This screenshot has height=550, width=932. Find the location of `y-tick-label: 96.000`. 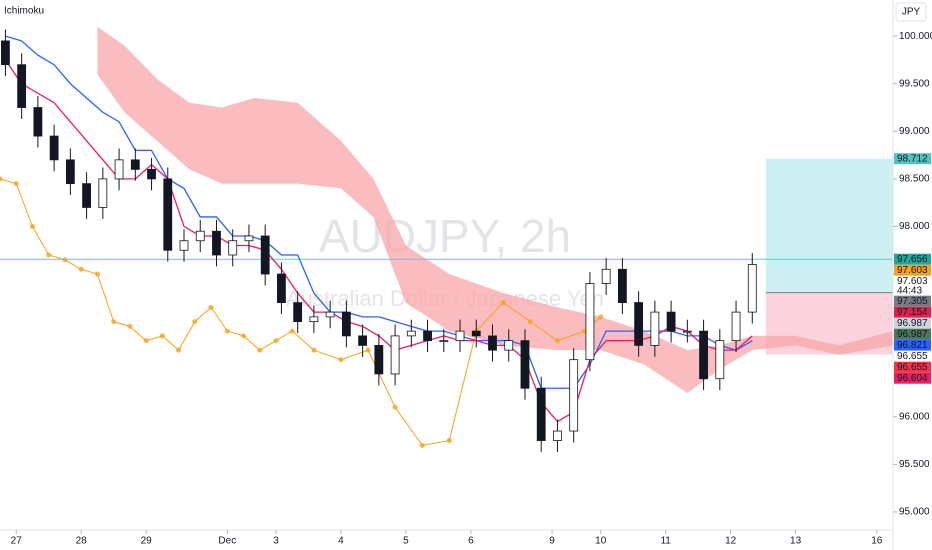

y-tick-label: 96.000 is located at coordinates (914, 416).